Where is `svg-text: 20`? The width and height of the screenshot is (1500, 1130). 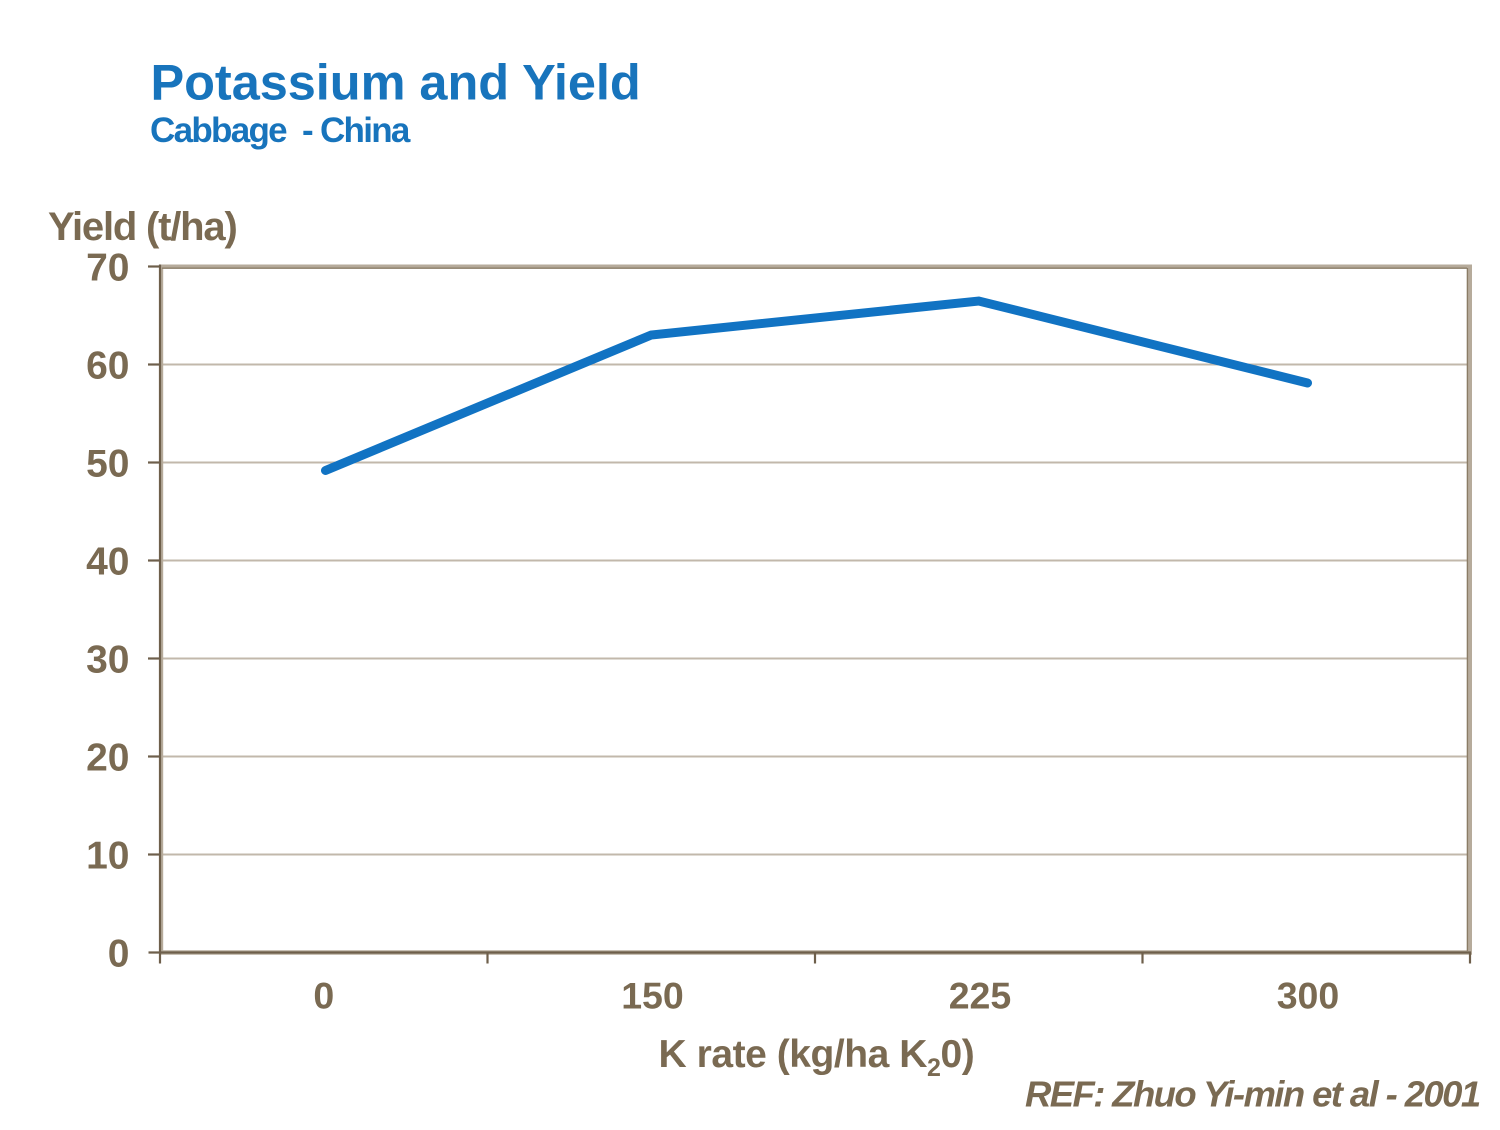 svg-text: 20 is located at coordinates (107, 758).